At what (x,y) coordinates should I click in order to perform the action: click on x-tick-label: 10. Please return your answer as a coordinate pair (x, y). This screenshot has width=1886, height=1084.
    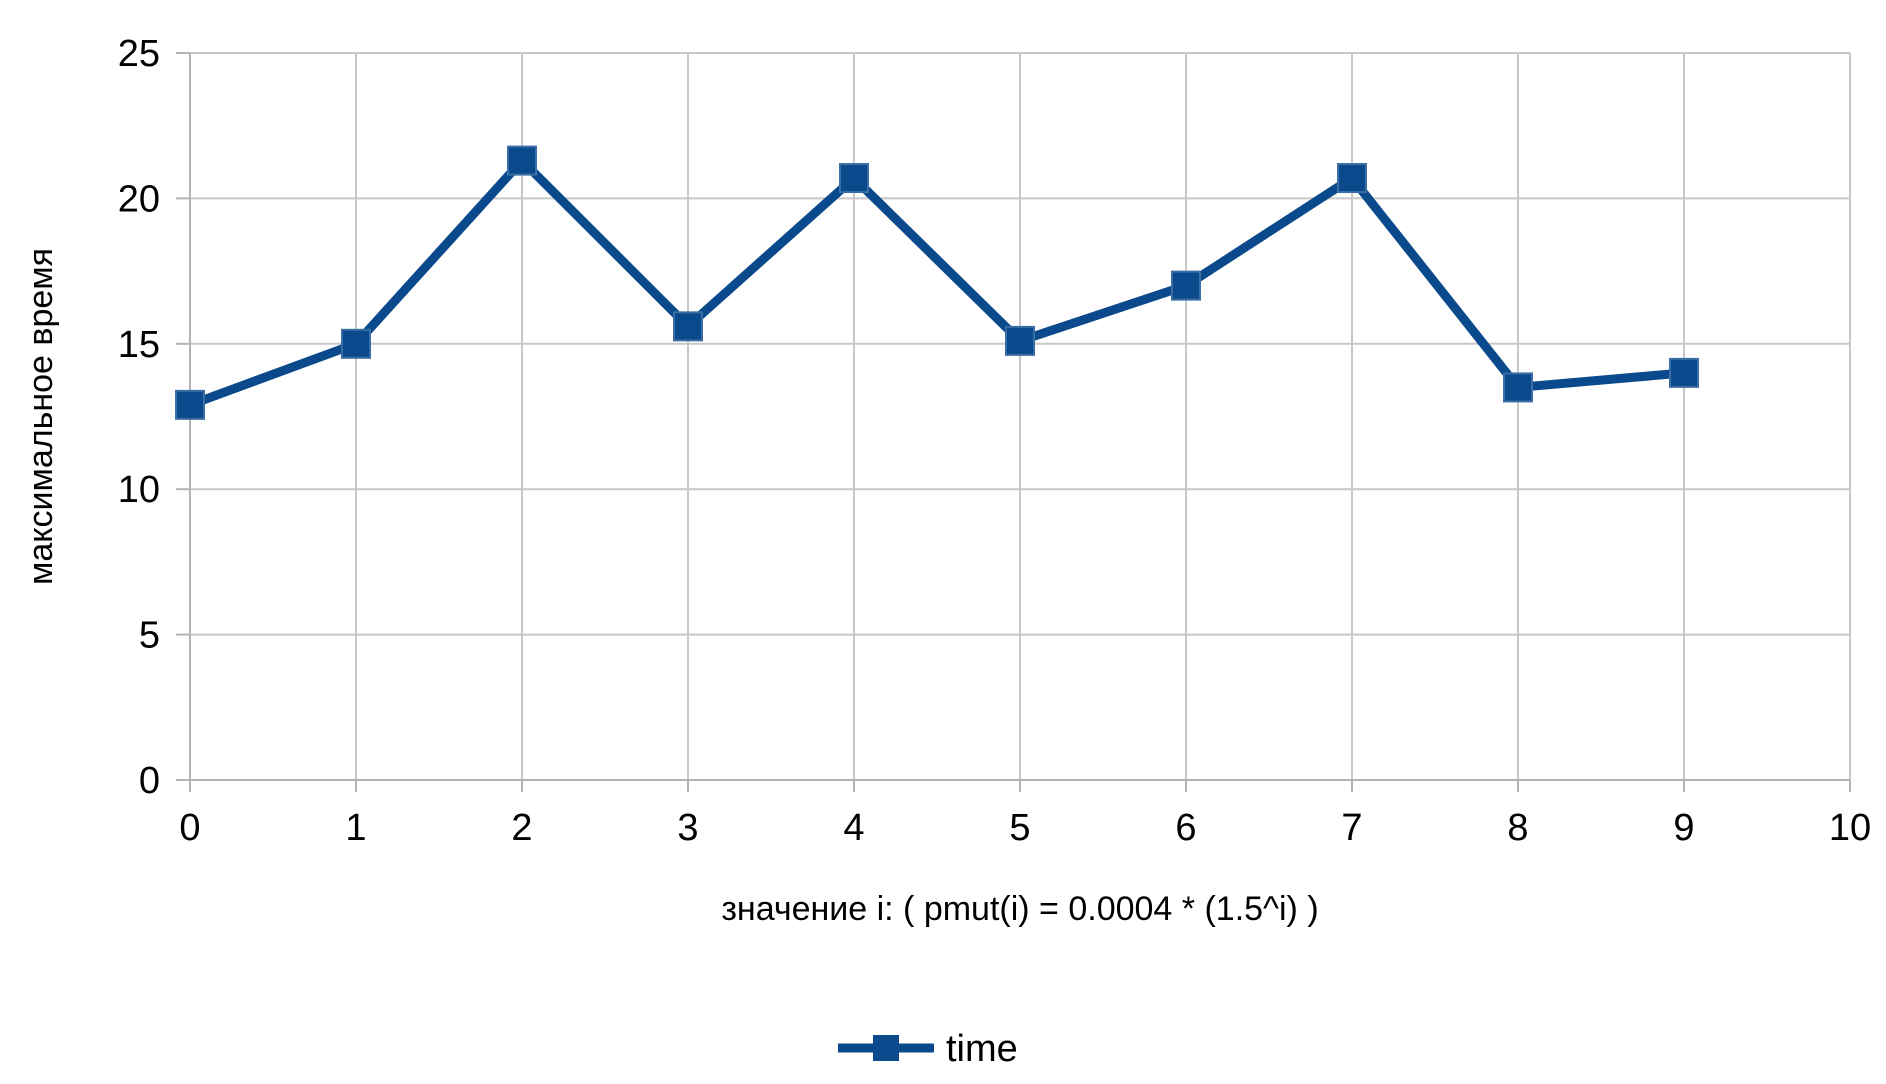
    Looking at the image, I should click on (1850, 828).